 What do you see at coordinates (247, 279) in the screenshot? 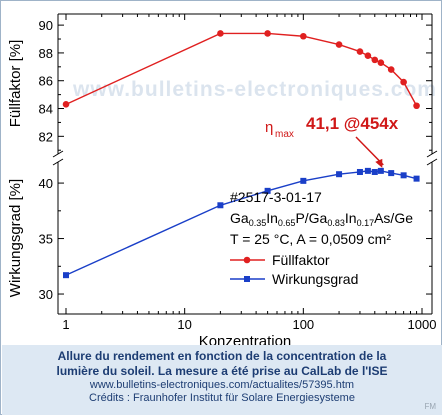
I see `legend-wirkungsgrad-marker` at bounding box center [247, 279].